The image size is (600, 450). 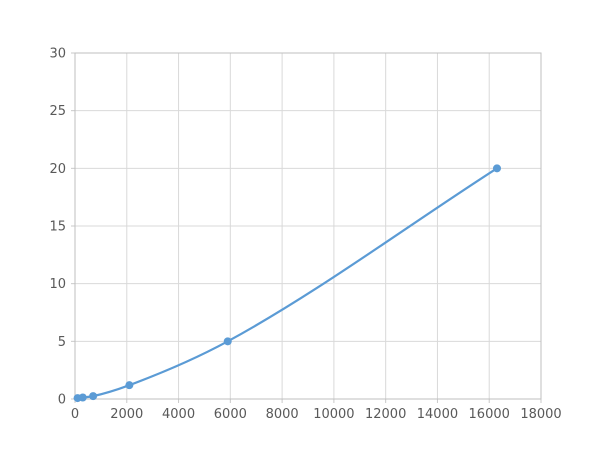 What do you see at coordinates (385, 414) in the screenshot?
I see `x-axis-tick-label: 12000` at bounding box center [385, 414].